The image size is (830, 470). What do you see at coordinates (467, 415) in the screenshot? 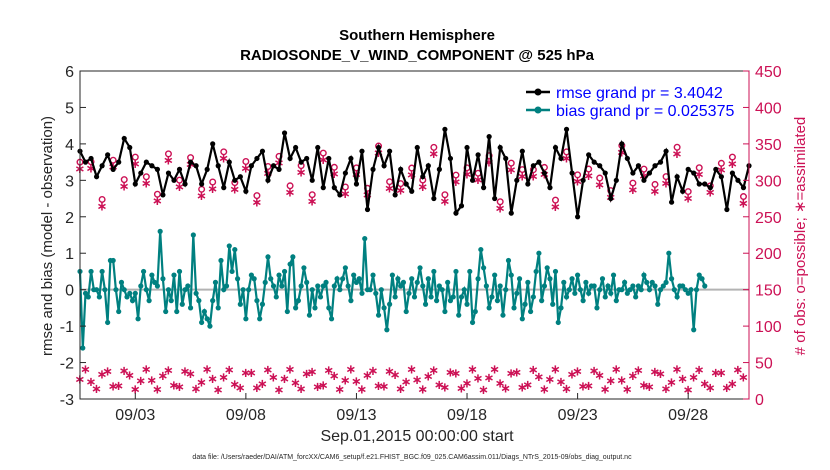
I see `x-tick-label: 09/18` at bounding box center [467, 415].